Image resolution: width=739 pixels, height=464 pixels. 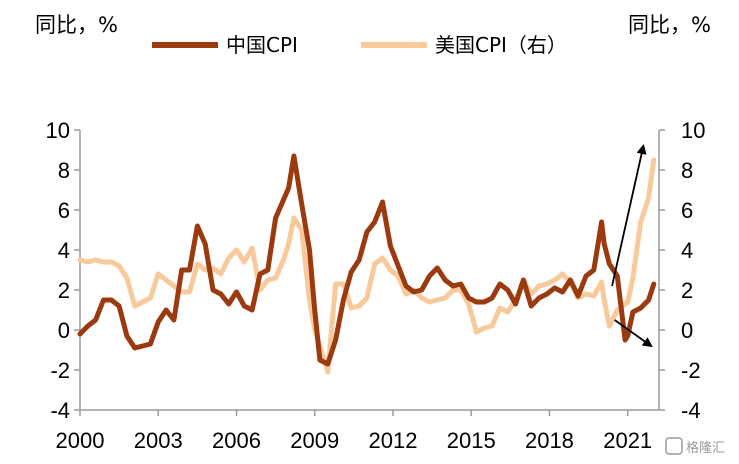 What do you see at coordinates (627, 440) in the screenshot?
I see `x-tick-label: 2021` at bounding box center [627, 440].